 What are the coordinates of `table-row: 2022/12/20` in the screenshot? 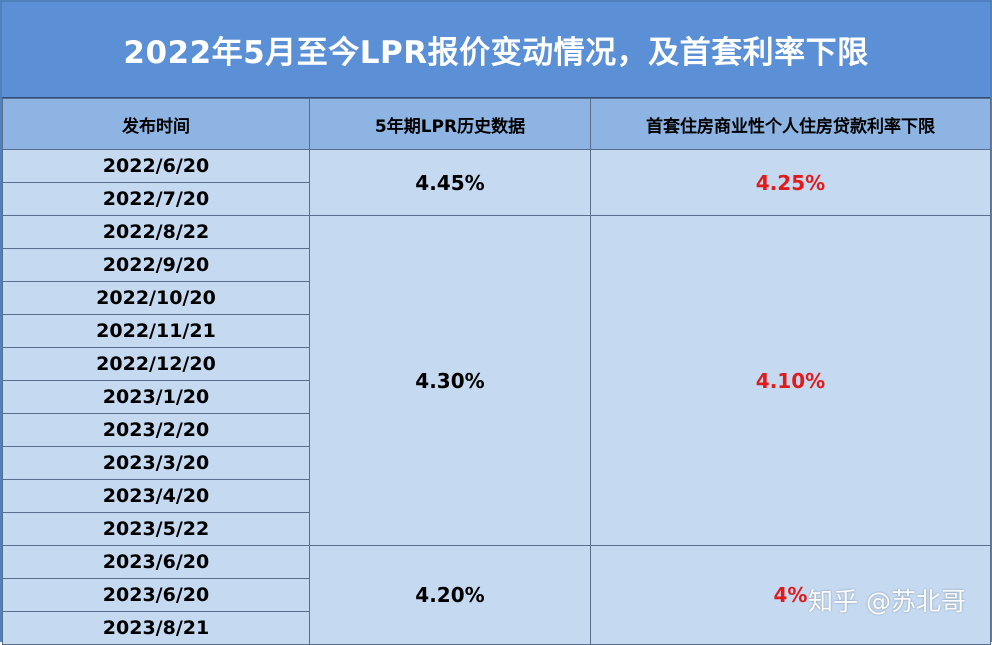 It's located at (496, 364).